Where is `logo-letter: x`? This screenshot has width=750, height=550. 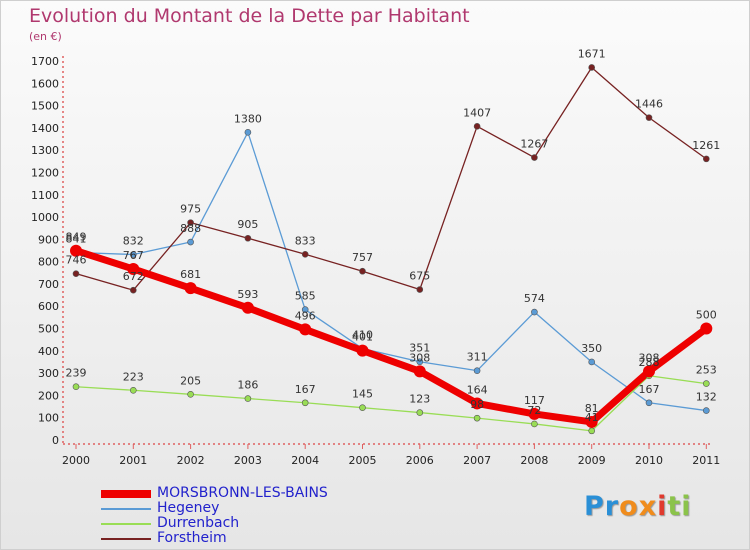
logo-letter: x is located at coordinates (648, 506).